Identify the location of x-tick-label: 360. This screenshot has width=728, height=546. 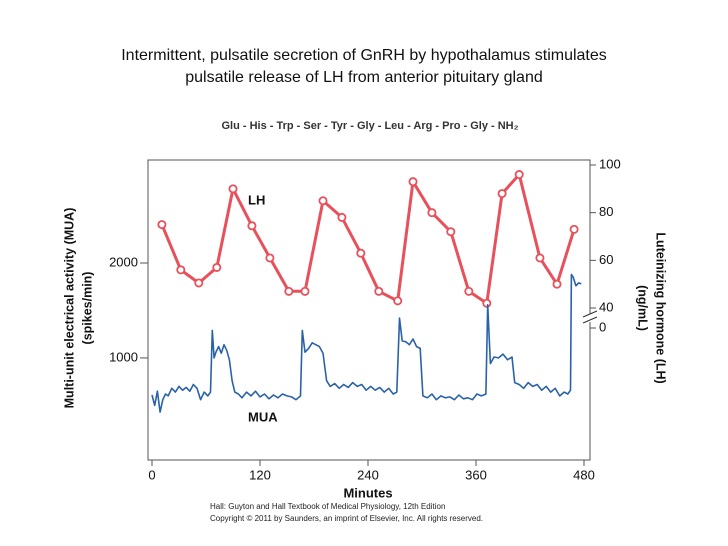
(476, 474).